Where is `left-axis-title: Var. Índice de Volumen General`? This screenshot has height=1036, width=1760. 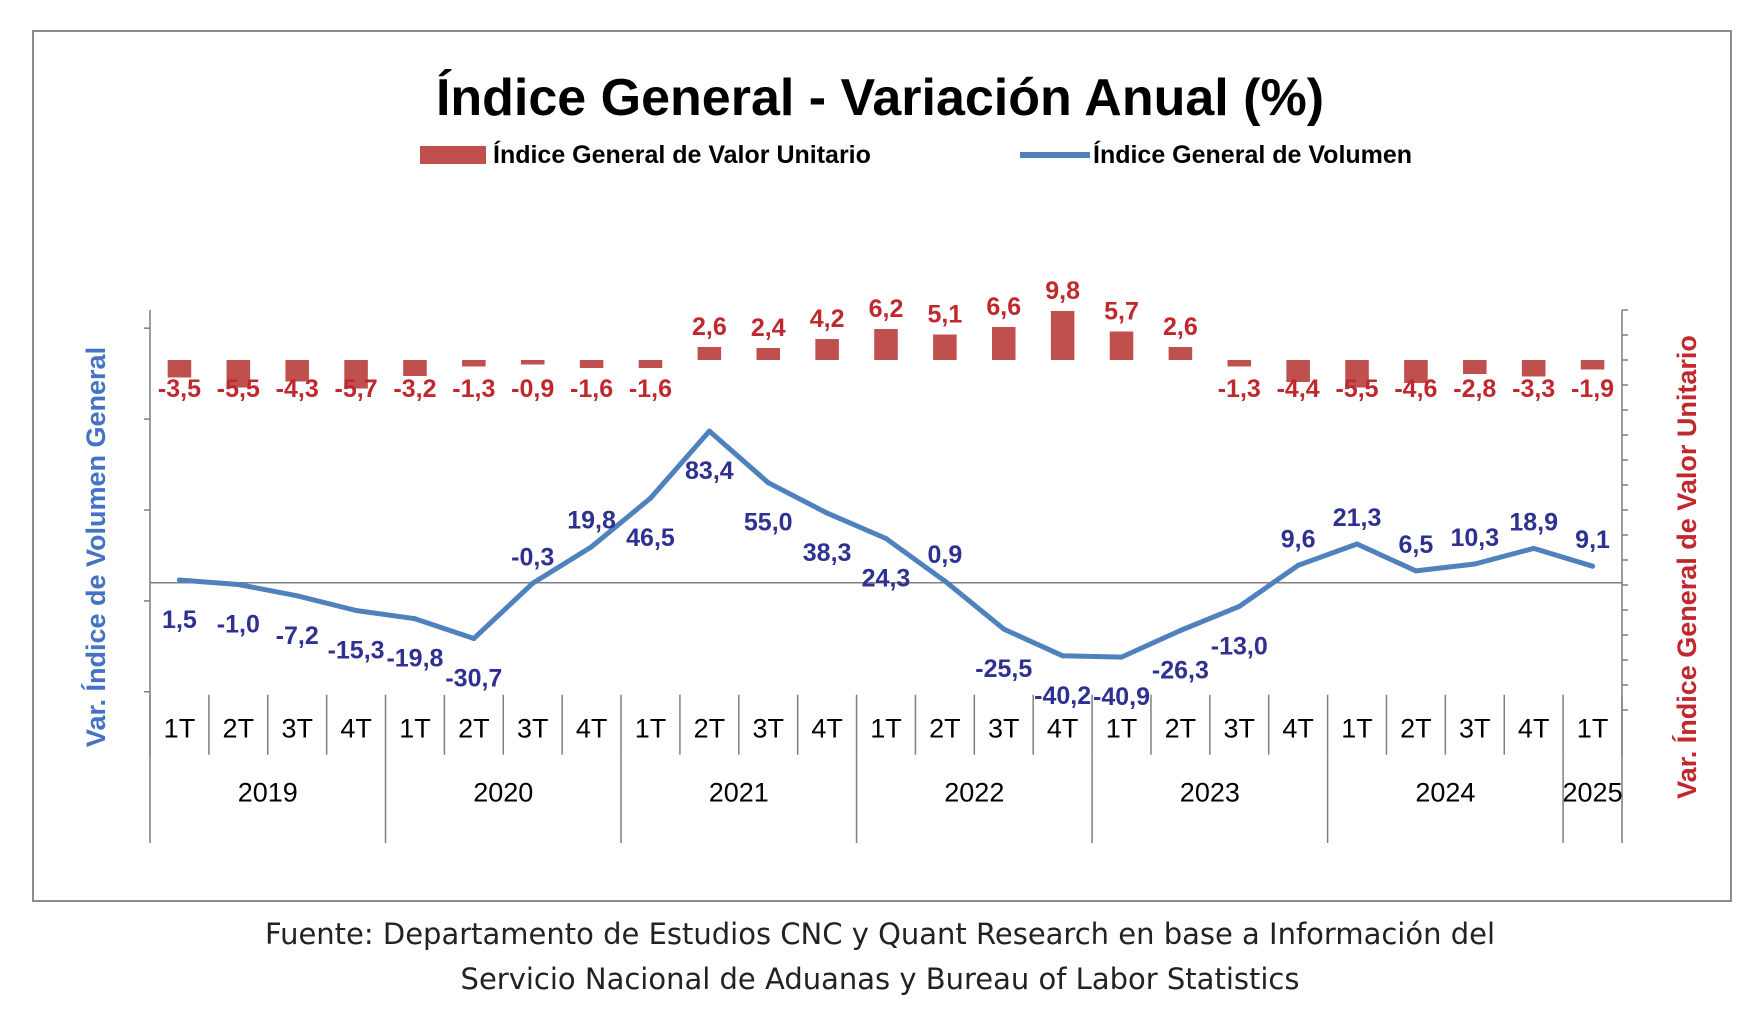 left-axis-title: Var. Índice de Volumen General is located at coordinates (95, 547).